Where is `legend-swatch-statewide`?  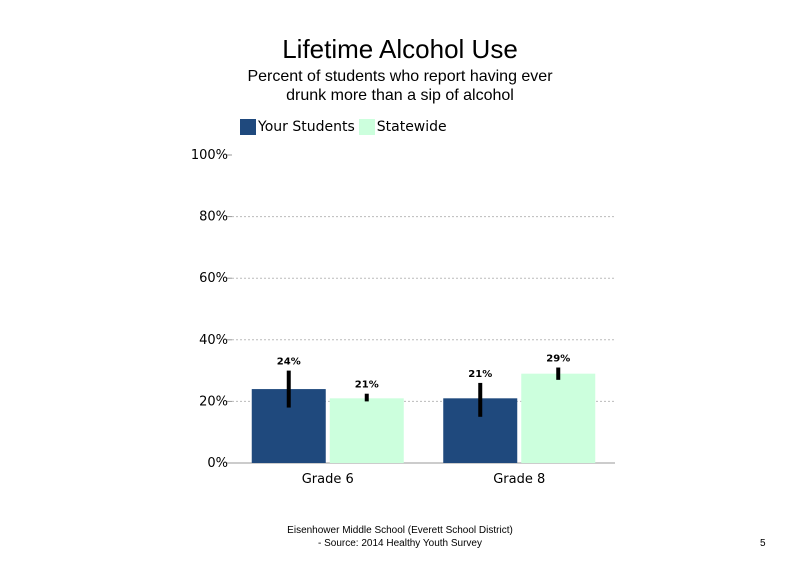
legend-swatch-statewide is located at coordinates (366, 127).